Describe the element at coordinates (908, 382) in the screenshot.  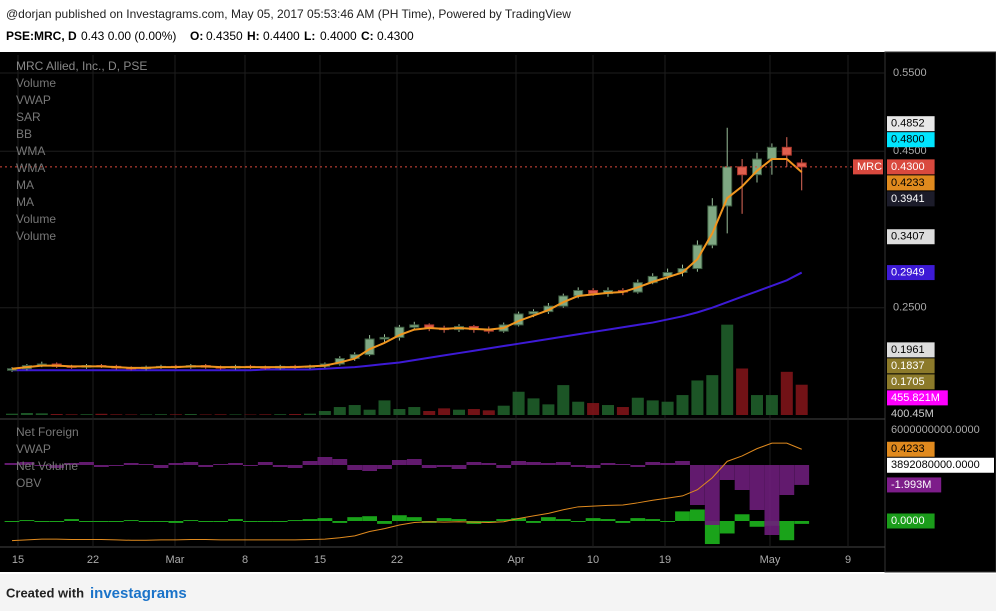
I see `price-label-text: 0.1705` at that location.